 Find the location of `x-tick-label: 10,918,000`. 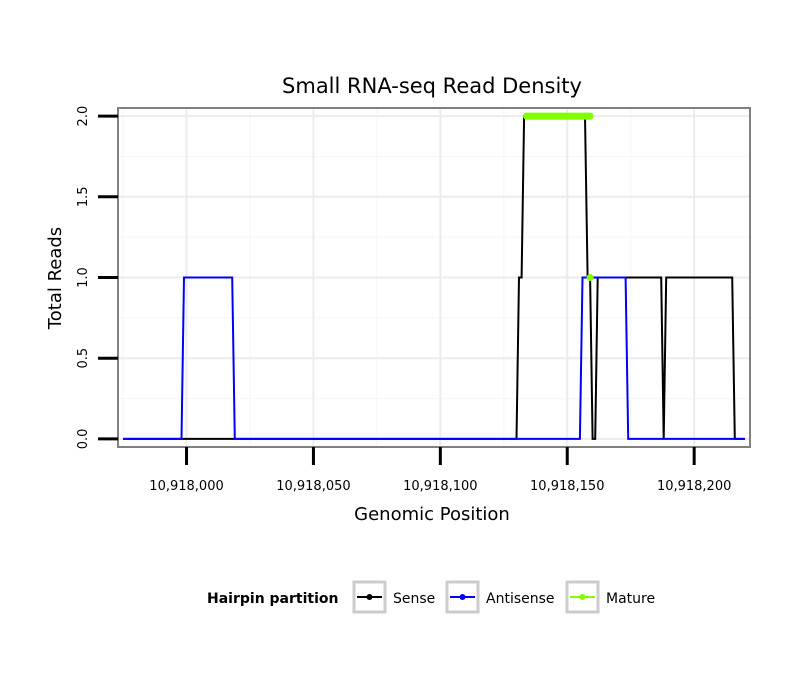

x-tick-label: 10,918,000 is located at coordinates (186, 486).